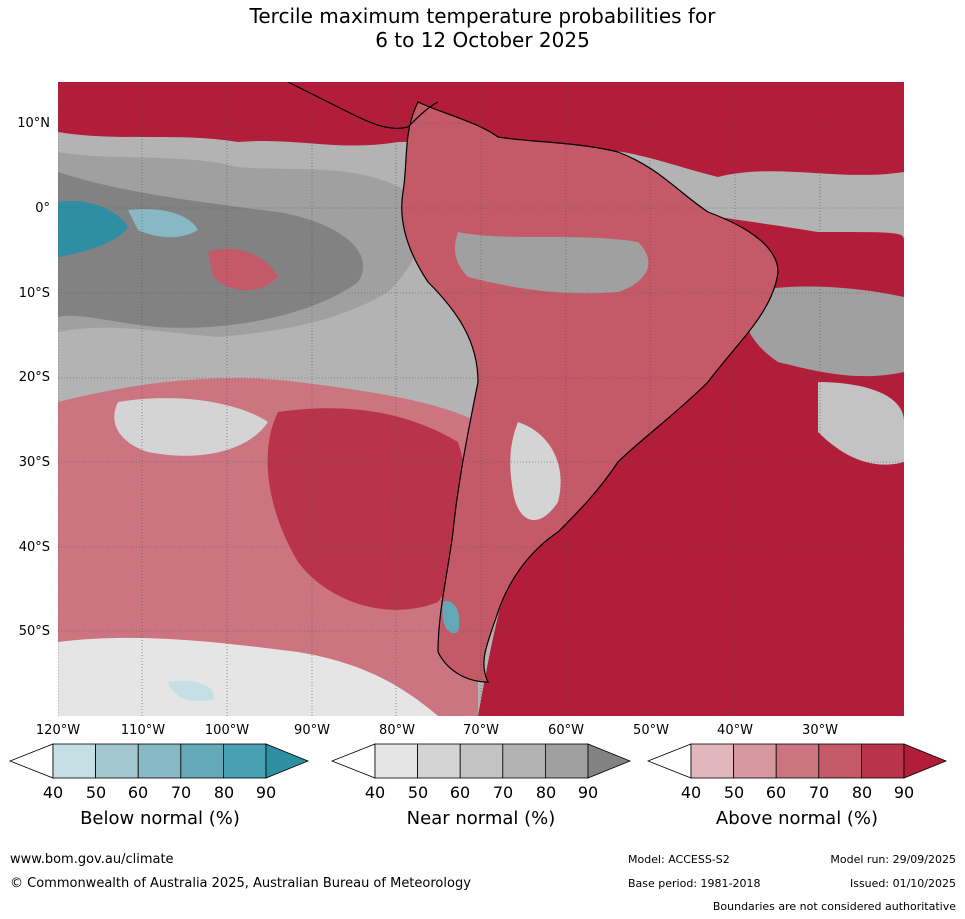  Describe the element at coordinates (368, 509) in the screenshot. I see `above-region-pacific-strong` at that location.